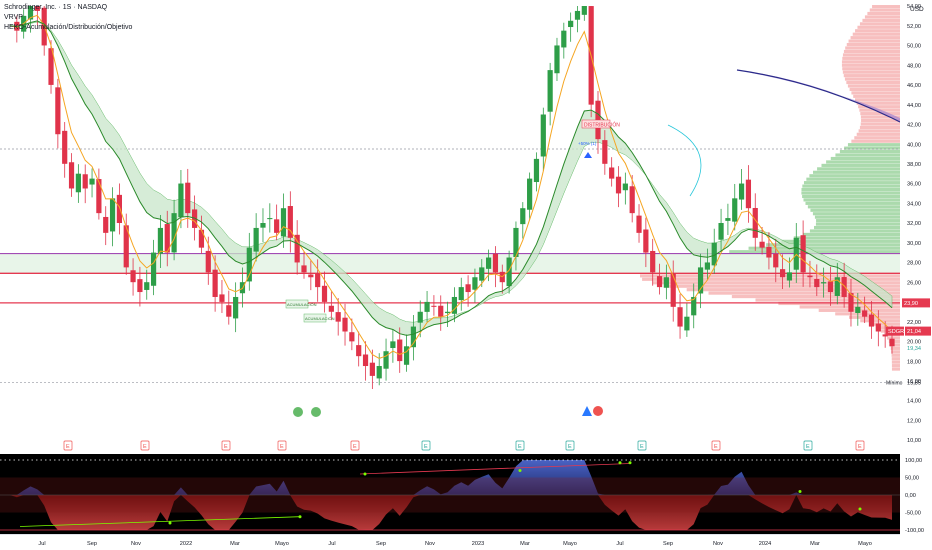 Image resolution: width=932 pixels, height=550 pixels. What do you see at coordinates (910, 496) in the screenshot?
I see `osc-tick-label: 0,00` at bounding box center [910, 496].